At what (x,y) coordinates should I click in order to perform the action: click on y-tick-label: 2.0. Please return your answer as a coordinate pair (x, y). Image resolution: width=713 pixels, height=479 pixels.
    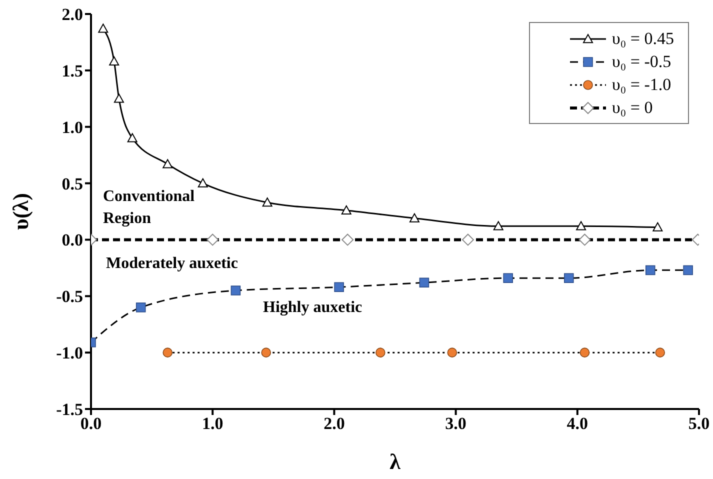
    Looking at the image, I should click on (72, 14).